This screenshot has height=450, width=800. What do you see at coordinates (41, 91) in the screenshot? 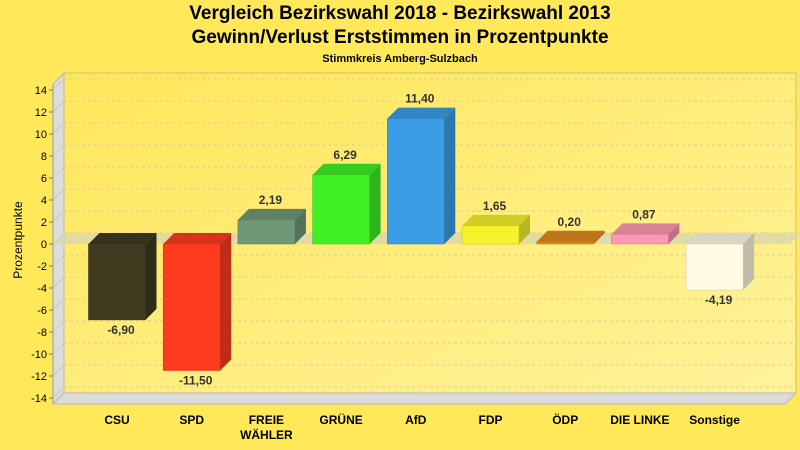
I see `y-tick-label: 14` at bounding box center [41, 91].